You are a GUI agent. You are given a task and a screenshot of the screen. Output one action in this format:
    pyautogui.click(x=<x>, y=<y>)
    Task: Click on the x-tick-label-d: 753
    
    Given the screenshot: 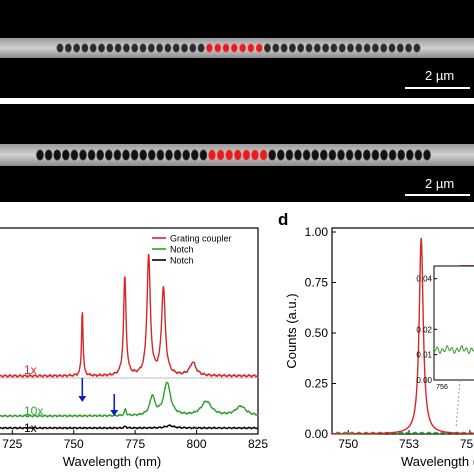 What is the action you would take?
    pyautogui.click(x=409, y=444)
    